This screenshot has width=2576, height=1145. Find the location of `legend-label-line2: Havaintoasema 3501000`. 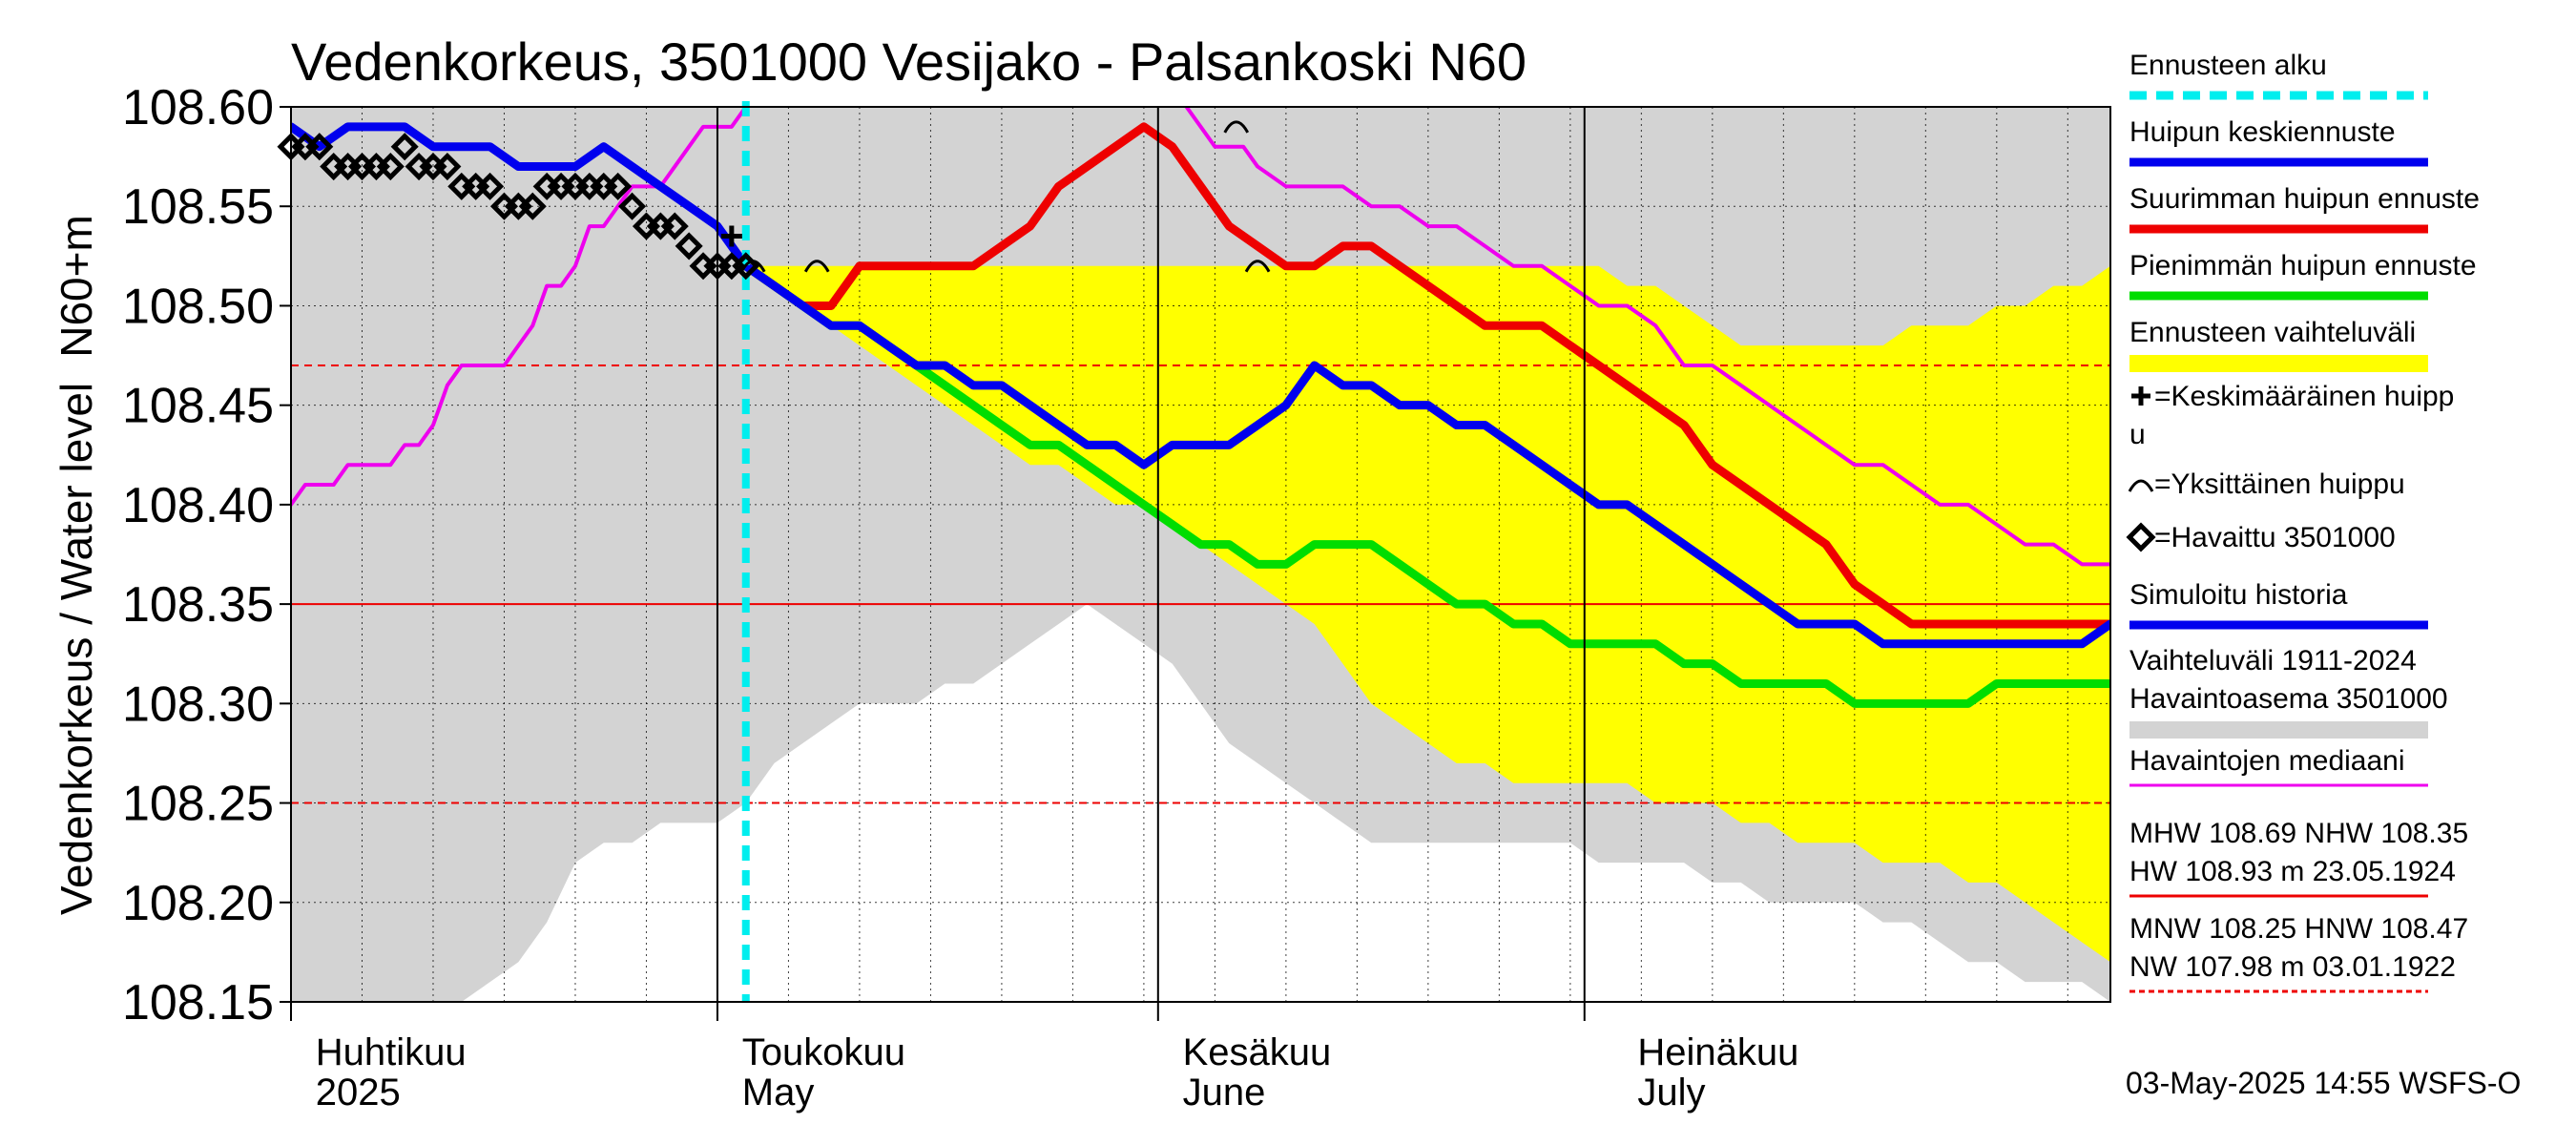

legend-label-line2: Havaintoasema 3501000 is located at coordinates (2288, 699).